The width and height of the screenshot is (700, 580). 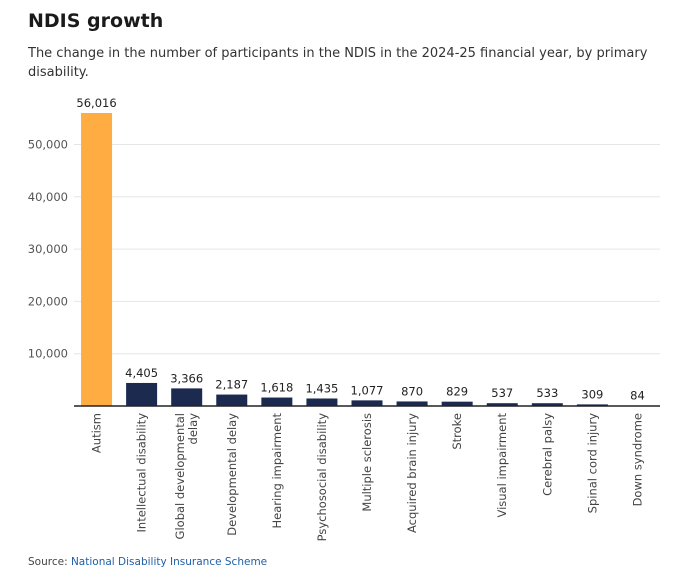 I want to click on y-tick-label: 40,000, so click(x=48, y=197).